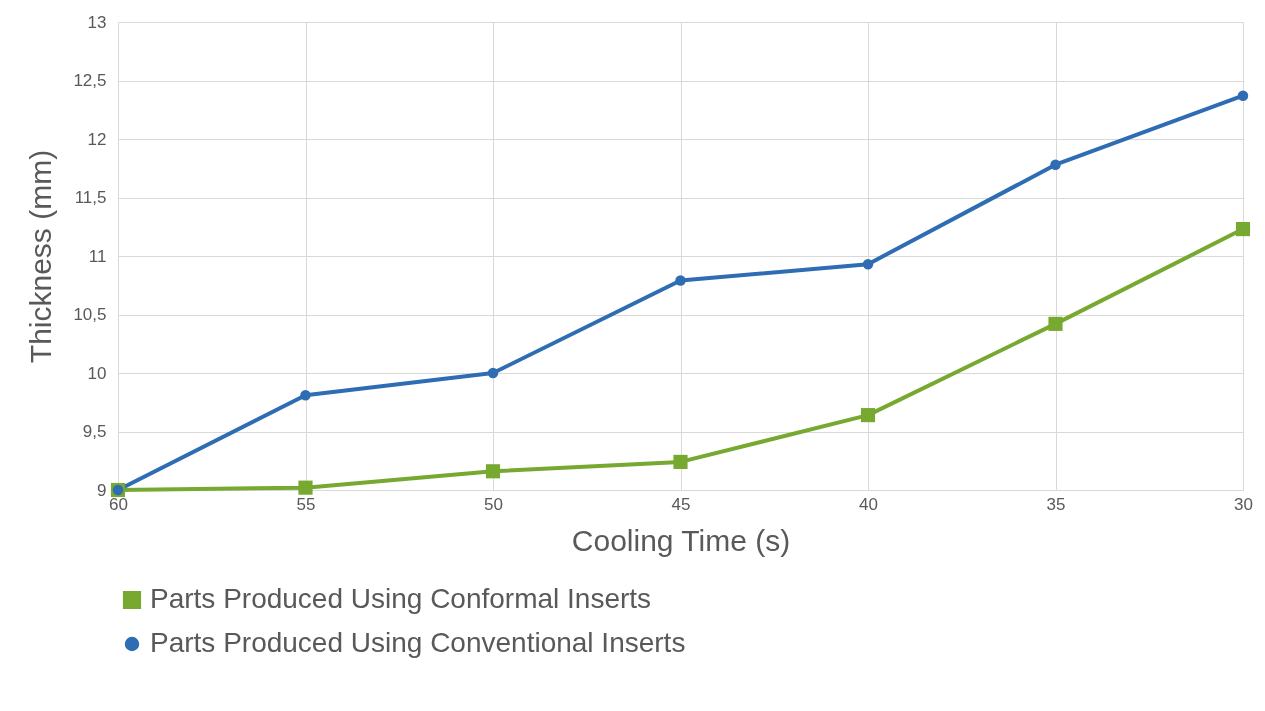  Describe the element at coordinates (868, 504) in the screenshot. I see `x-tick-label: 40` at that location.